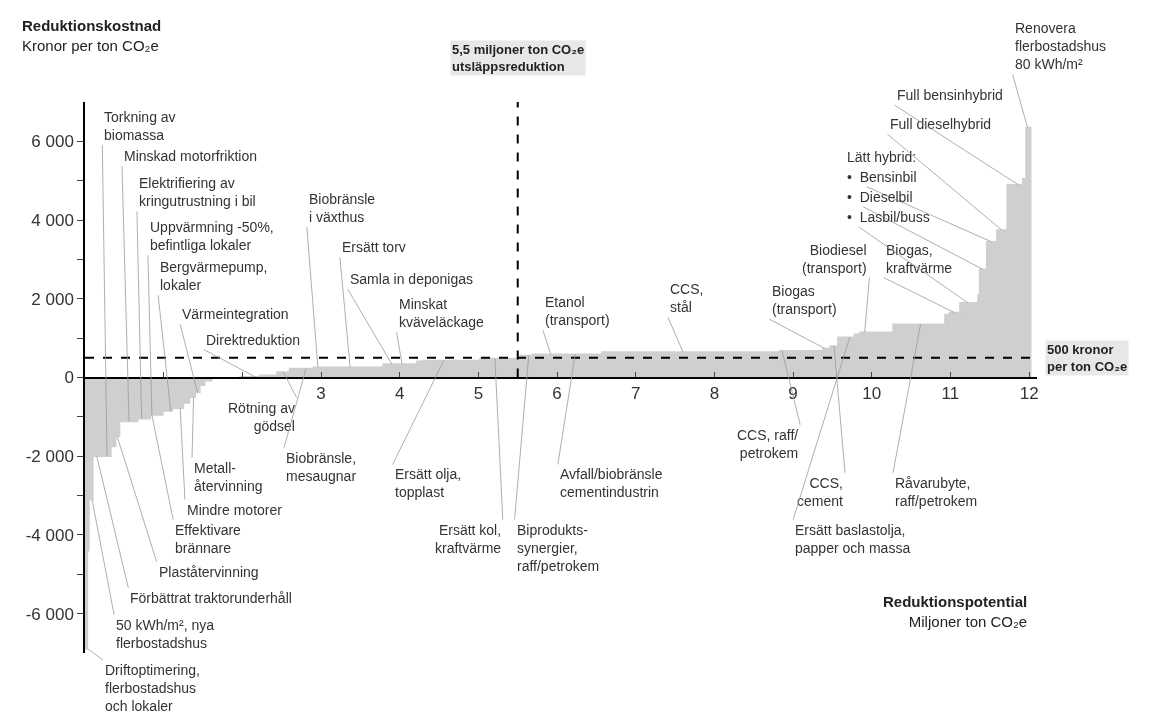 The height and width of the screenshot is (714, 1155). Describe the element at coordinates (342, 208) in the screenshot. I see `annotation: Biobränsle i växthus` at that location.